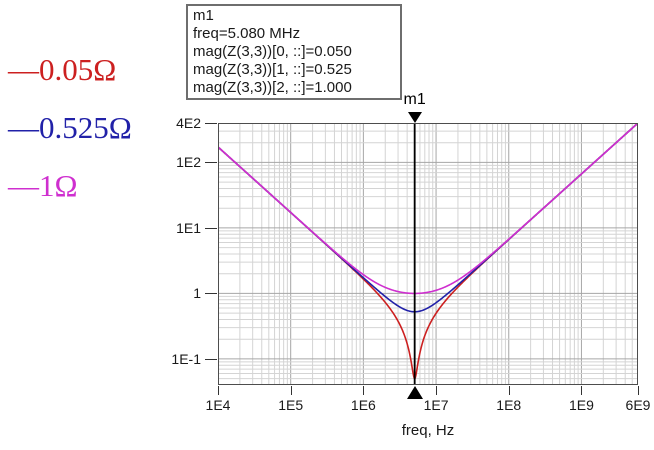 Image resolution: width=654 pixels, height=450 pixels. Describe the element at coordinates (188, 162) in the screenshot. I see `y-tick-label: 1E2` at that location.